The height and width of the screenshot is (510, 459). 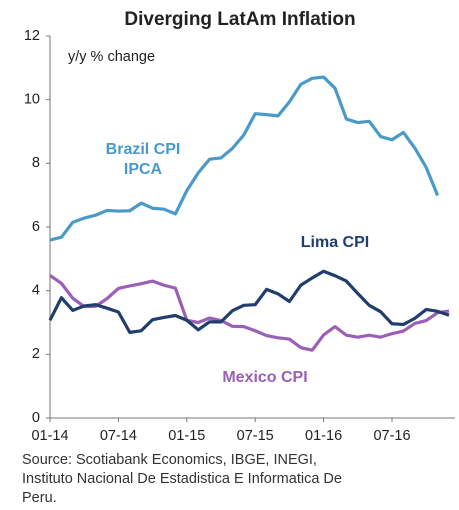 What do you see at coordinates (264, 377) in the screenshot?
I see `series-label: Mexico CPI` at bounding box center [264, 377].